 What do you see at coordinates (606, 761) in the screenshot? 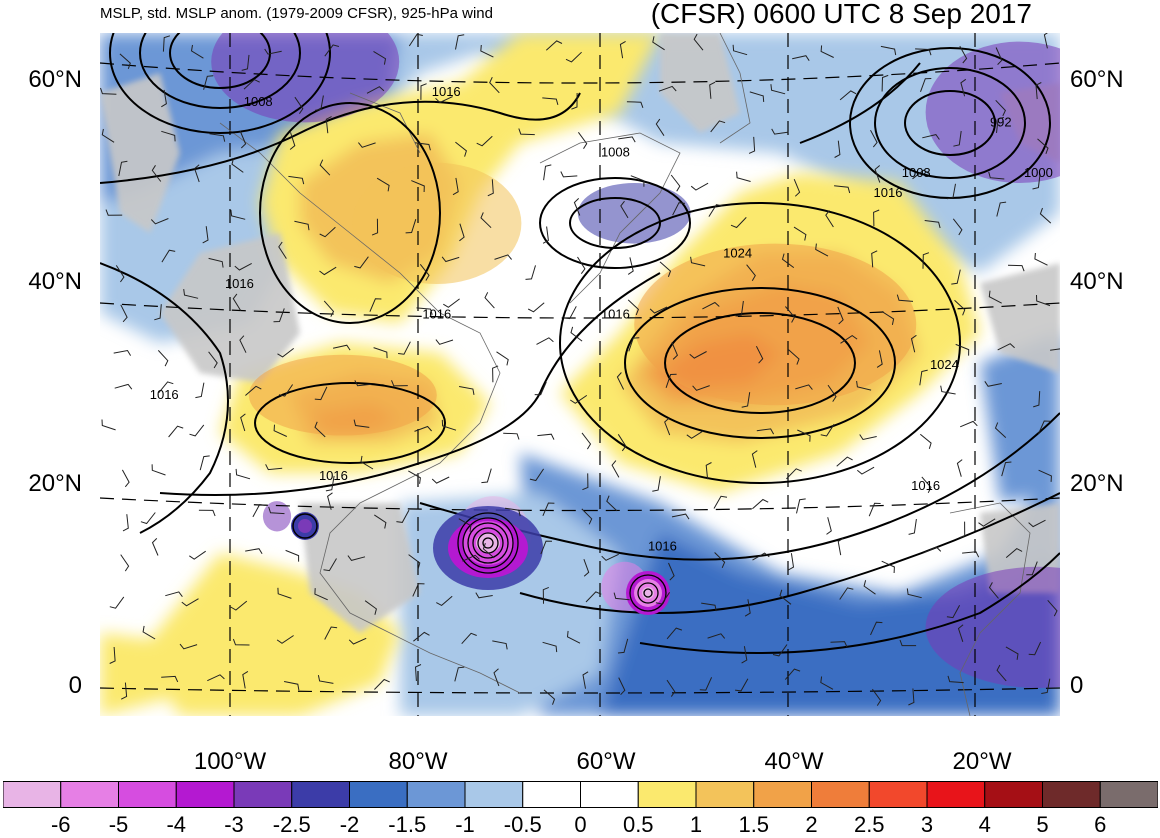
I see `lon-label: 60°W` at bounding box center [606, 761].